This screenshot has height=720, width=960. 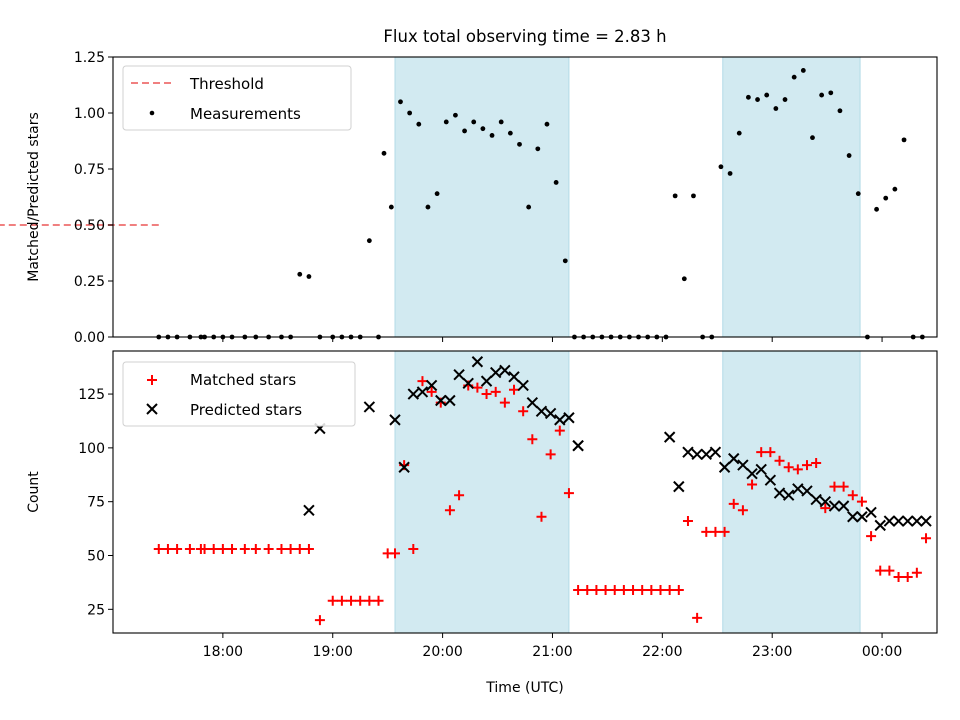 What do you see at coordinates (89, 58) in the screenshot?
I see `top-y-tick-label: 1.25` at bounding box center [89, 58].